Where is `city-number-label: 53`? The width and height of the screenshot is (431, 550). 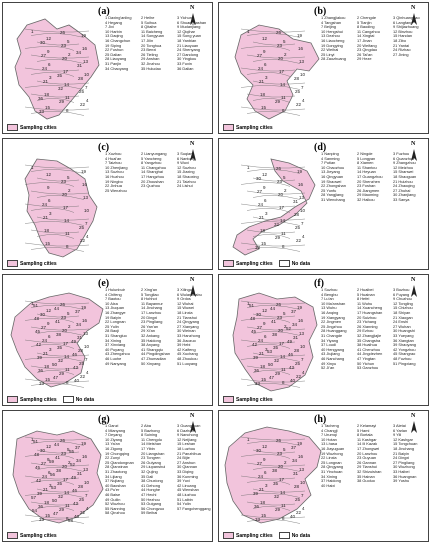 city-number-label: 53 is located at coordinates (270, 351).